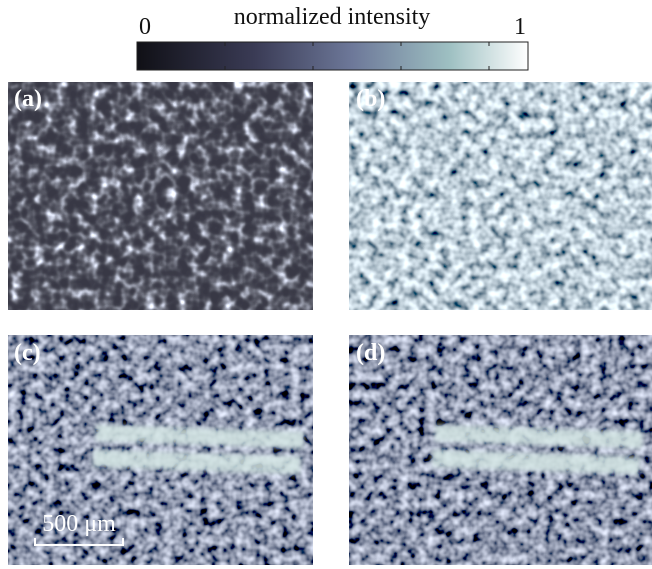 The height and width of the screenshot is (569, 652). I want to click on colorbar, so click(332, 56).